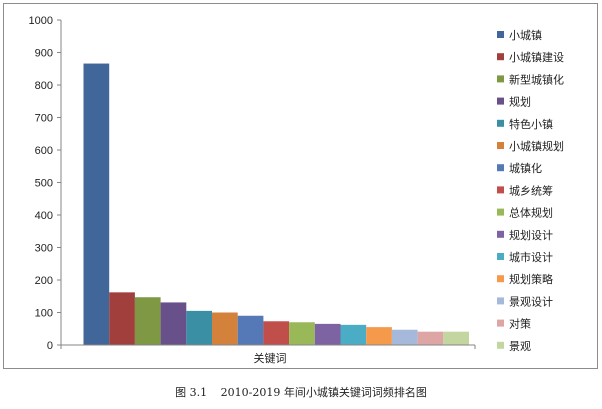 The height and width of the screenshot is (409, 602). What do you see at coordinates (531, 124) in the screenshot?
I see `legend-label: 特色小镇` at bounding box center [531, 124].